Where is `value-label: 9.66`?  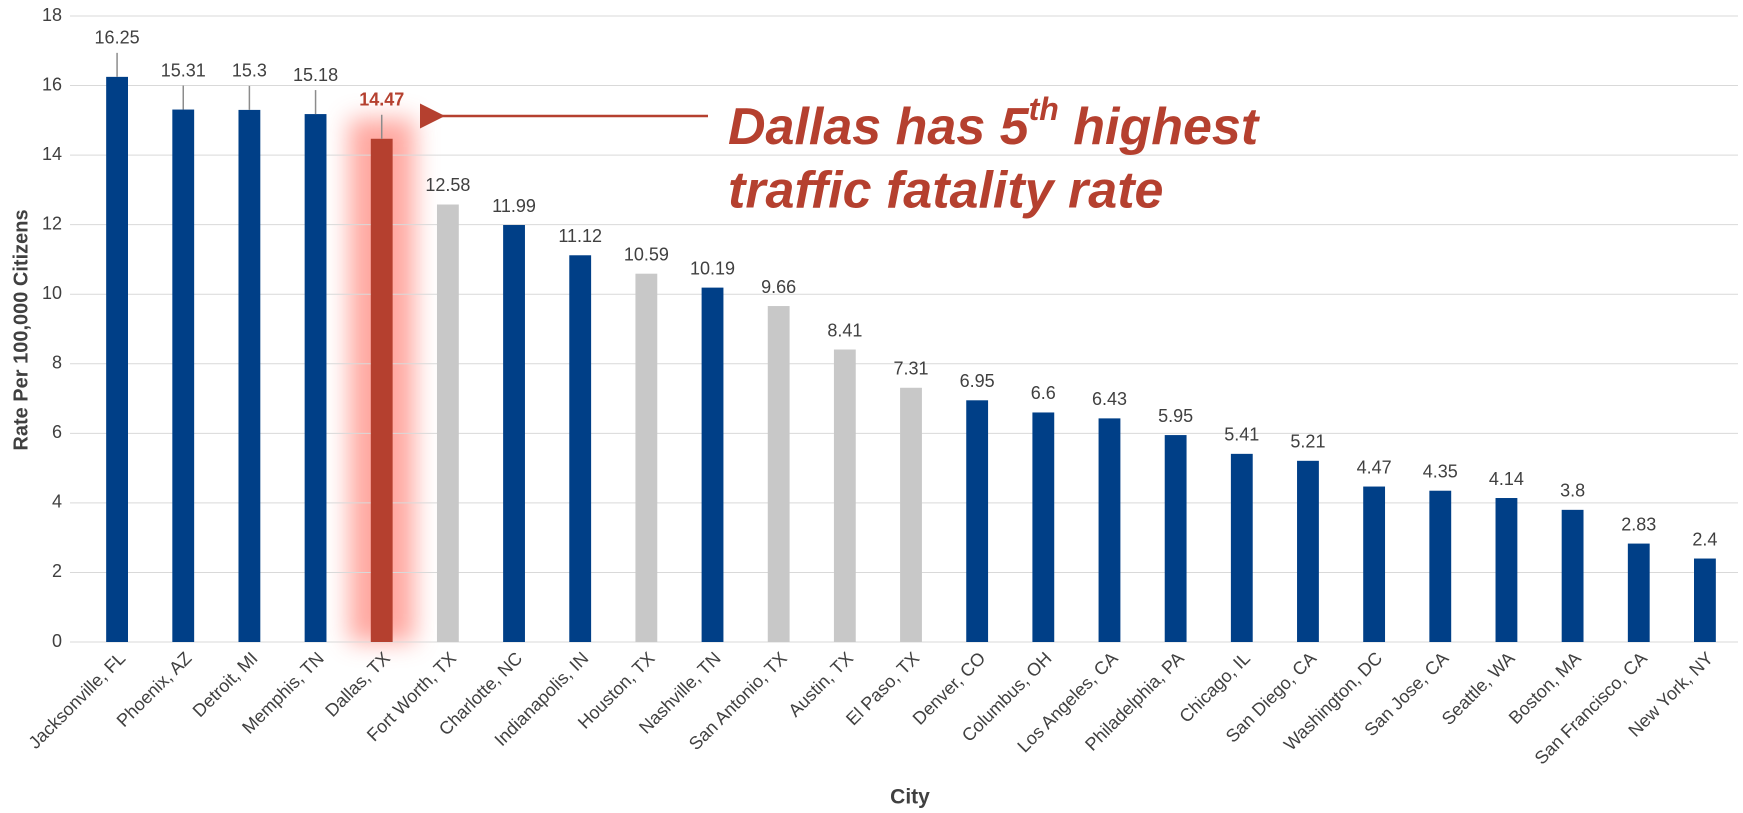 value-label: 9.66 is located at coordinates (778, 287).